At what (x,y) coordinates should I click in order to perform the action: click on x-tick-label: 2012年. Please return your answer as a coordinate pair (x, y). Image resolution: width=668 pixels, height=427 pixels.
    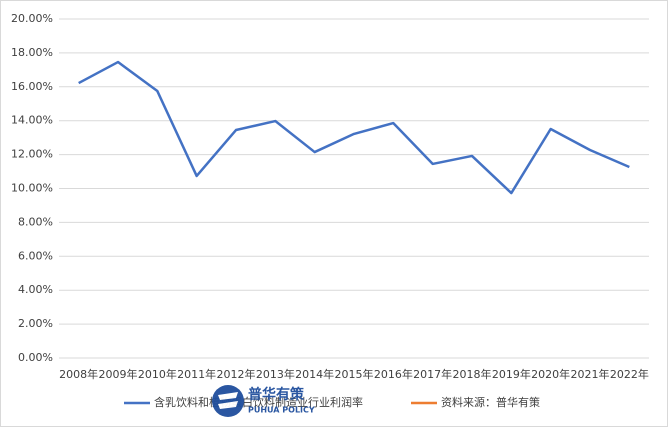
    Looking at the image, I should click on (236, 374).